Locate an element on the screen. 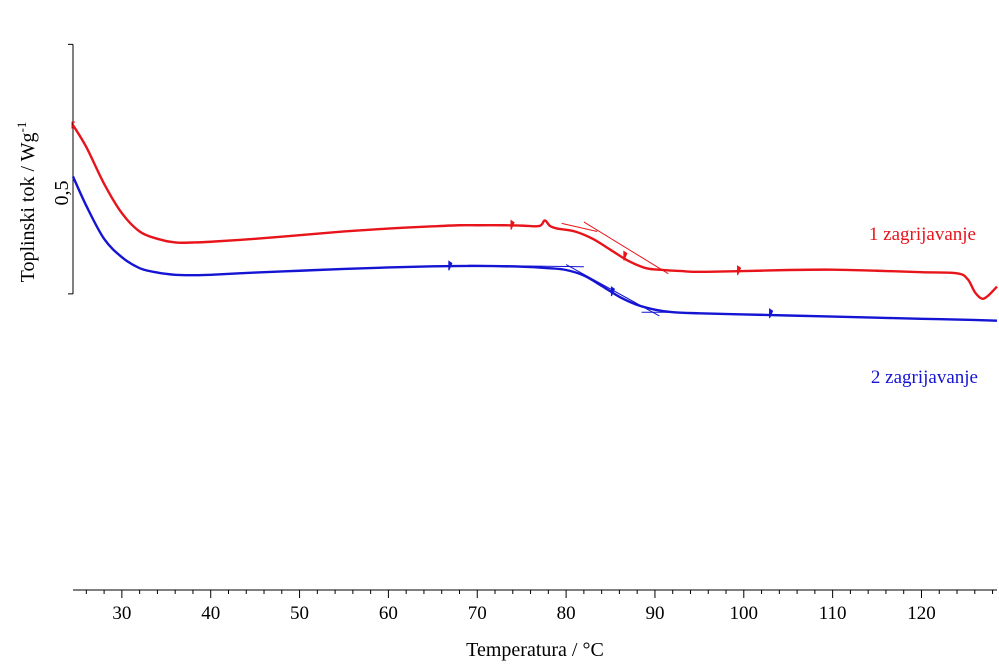 This screenshot has height=667, width=999. scale-bar-label: 0,5 is located at coordinates (62, 193).